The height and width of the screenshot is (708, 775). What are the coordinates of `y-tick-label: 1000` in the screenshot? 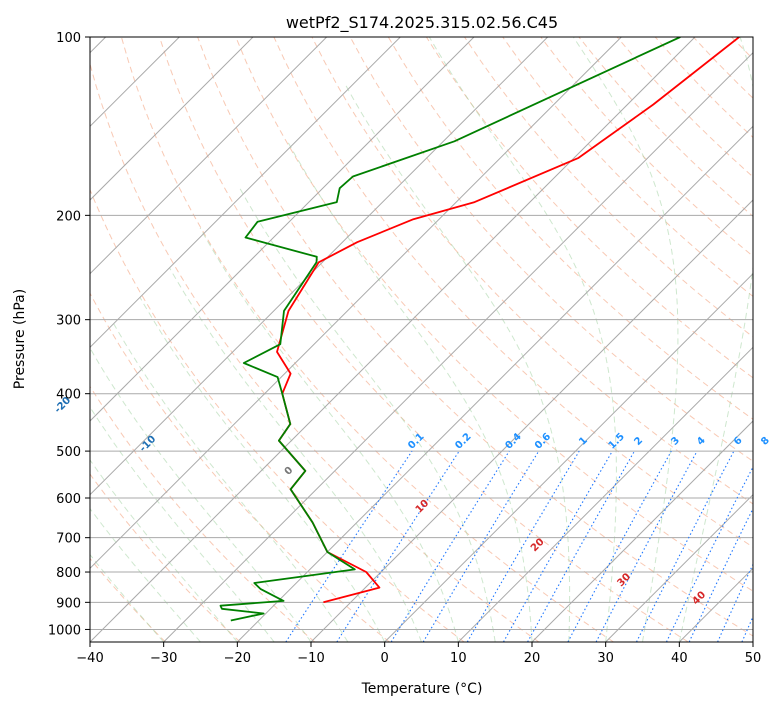 It's located at (64, 630).